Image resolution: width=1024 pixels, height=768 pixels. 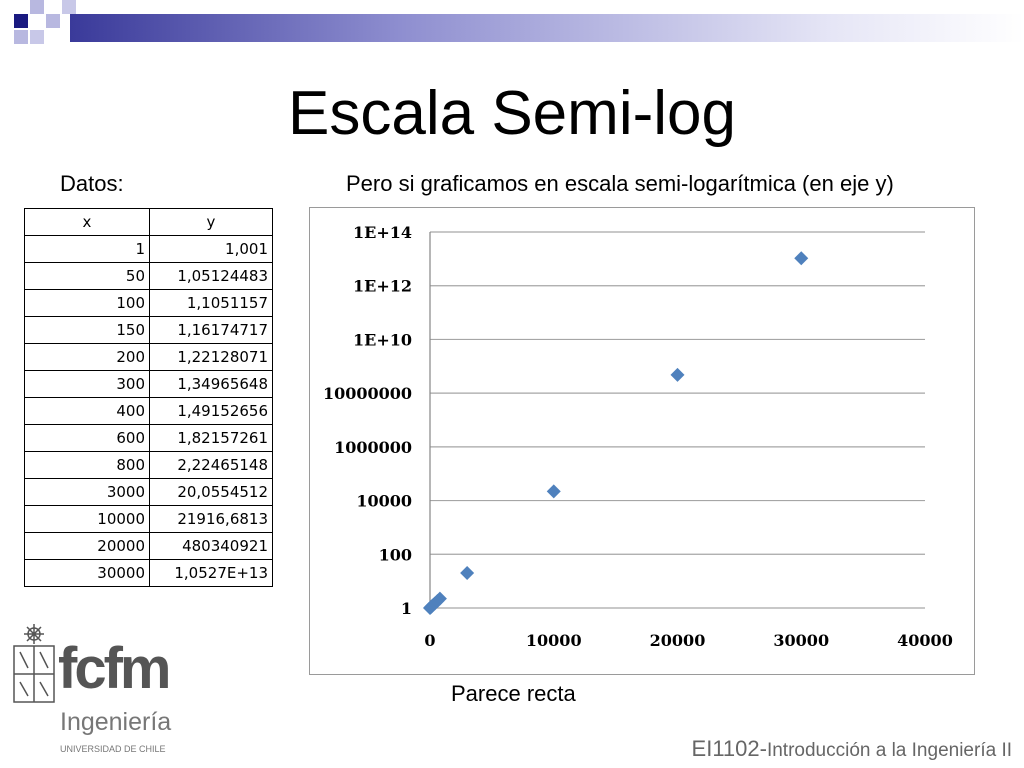 What do you see at coordinates (406, 608) in the screenshot?
I see `y-tick-label: 1` at bounding box center [406, 608].